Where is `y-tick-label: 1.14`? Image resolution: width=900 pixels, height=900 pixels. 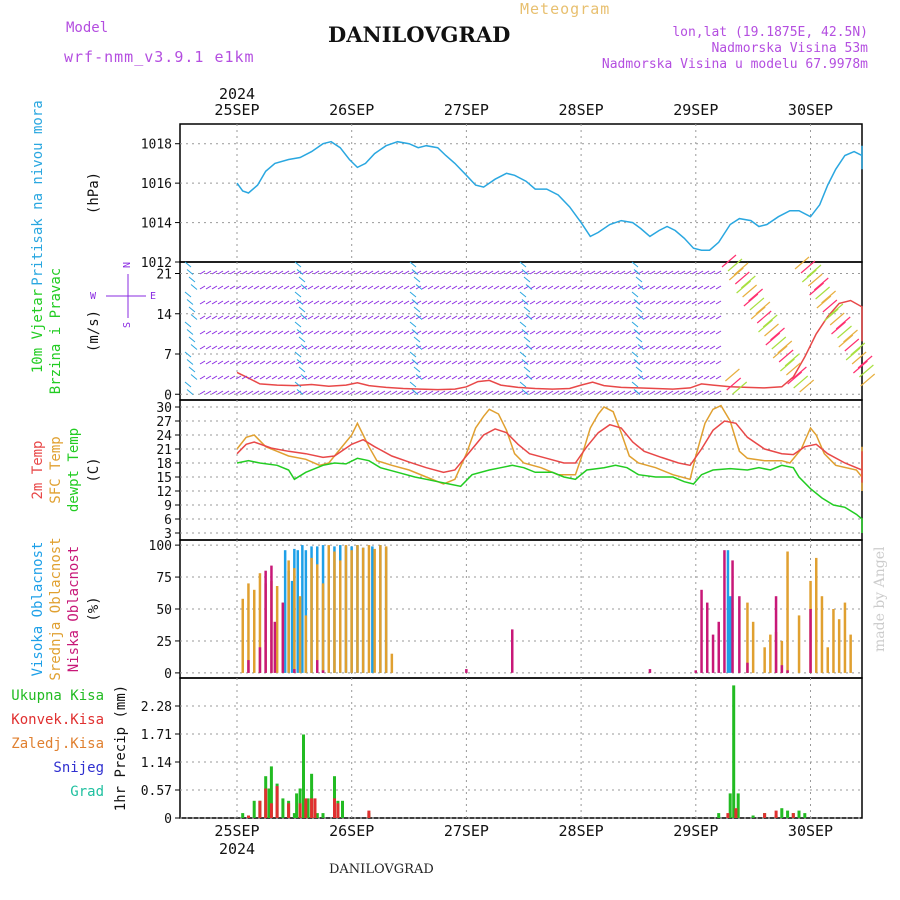 y-tick-label: 1.14 is located at coordinates (156, 763).